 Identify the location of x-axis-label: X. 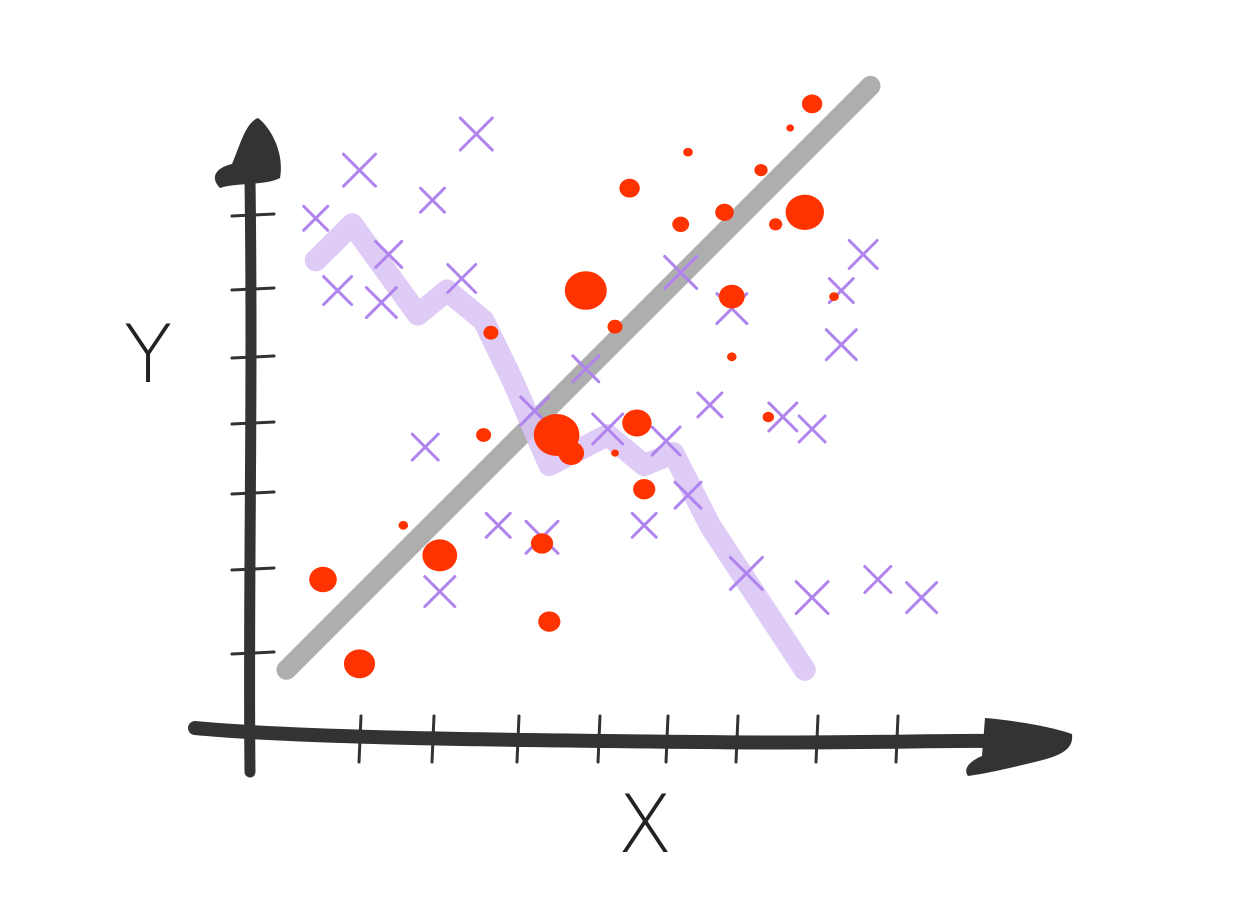
(645, 824).